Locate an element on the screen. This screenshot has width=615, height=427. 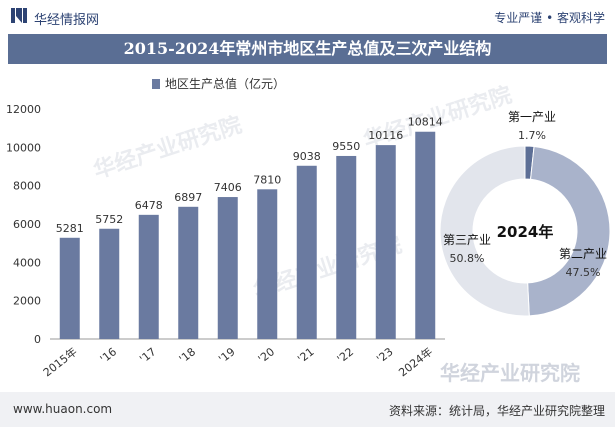
x-tick-label: 2015年 is located at coordinates (59, 361).